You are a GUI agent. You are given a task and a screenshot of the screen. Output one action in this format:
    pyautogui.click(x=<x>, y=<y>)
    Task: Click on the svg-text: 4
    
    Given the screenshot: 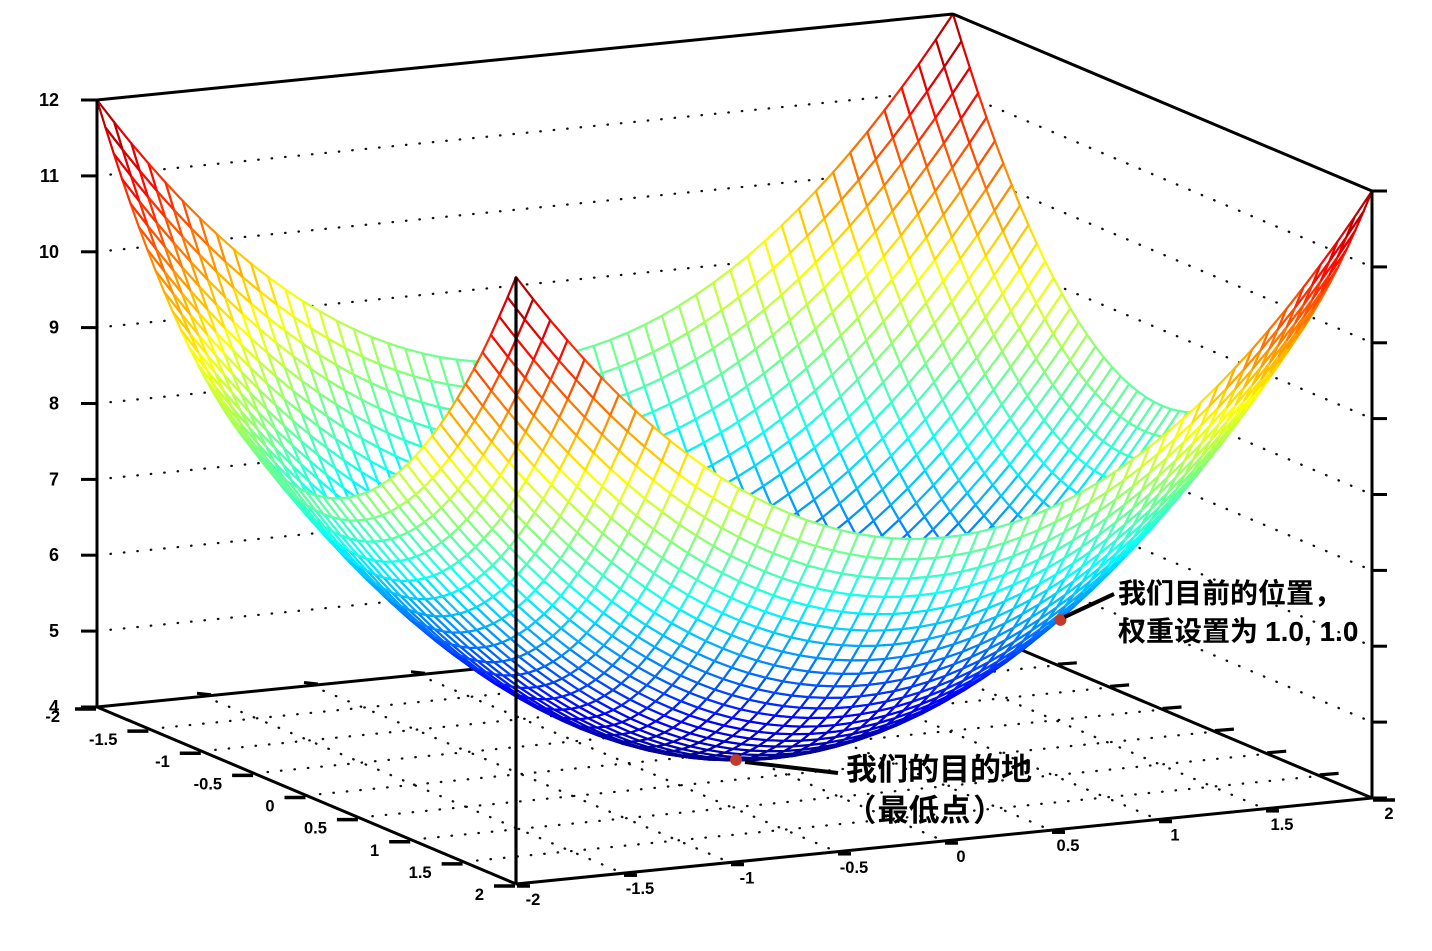 What is the action you would take?
    pyautogui.click(x=54, y=707)
    